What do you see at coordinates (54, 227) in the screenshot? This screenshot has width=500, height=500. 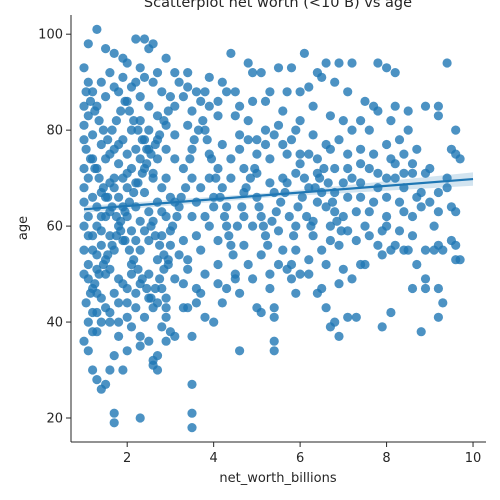 I see `y-axis-ticks: 20 40 60 80 100` at bounding box center [54, 227].